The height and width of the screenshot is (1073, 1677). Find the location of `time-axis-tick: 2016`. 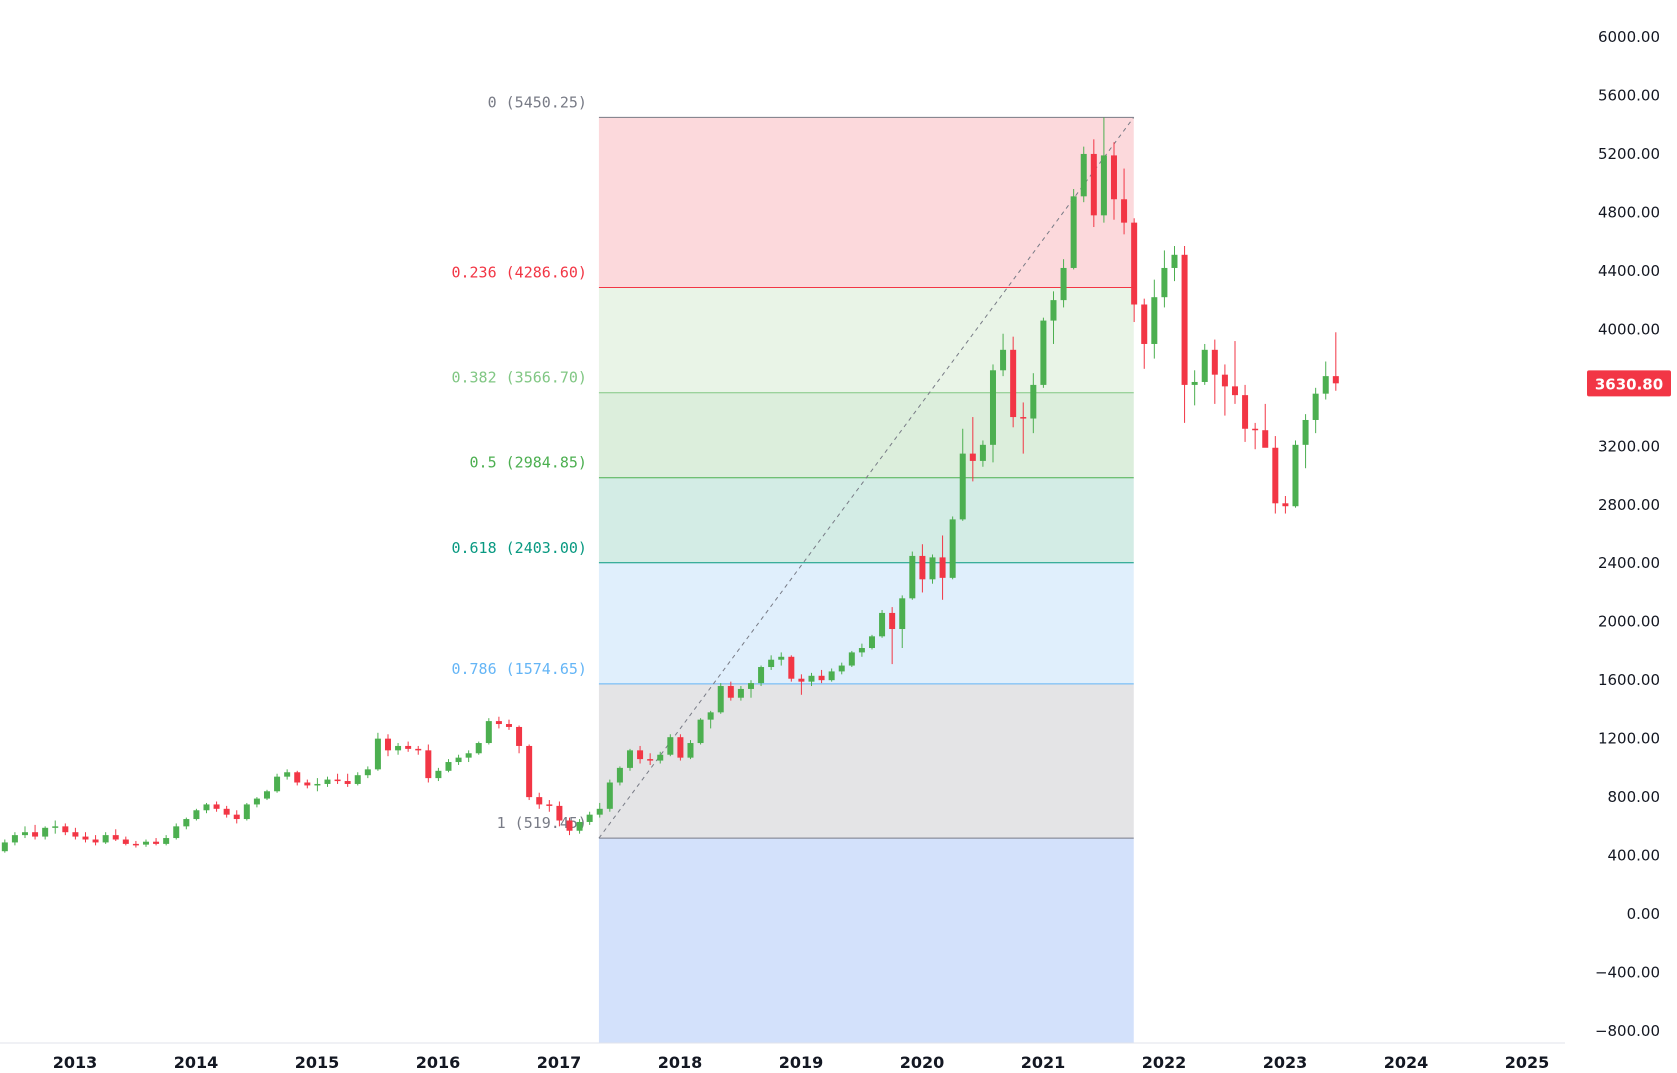

time-axis-tick: 2016 is located at coordinates (438, 1062).